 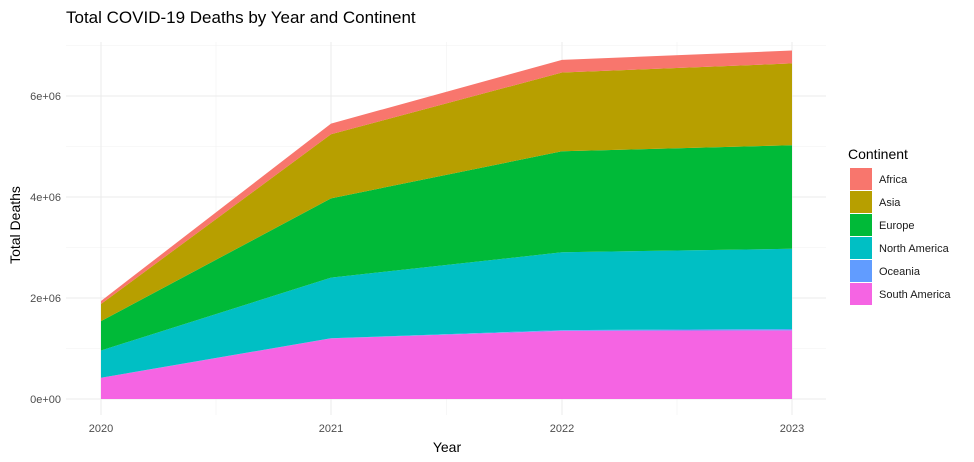 I want to click on legend-label-africa: Africa, so click(x=893, y=180).